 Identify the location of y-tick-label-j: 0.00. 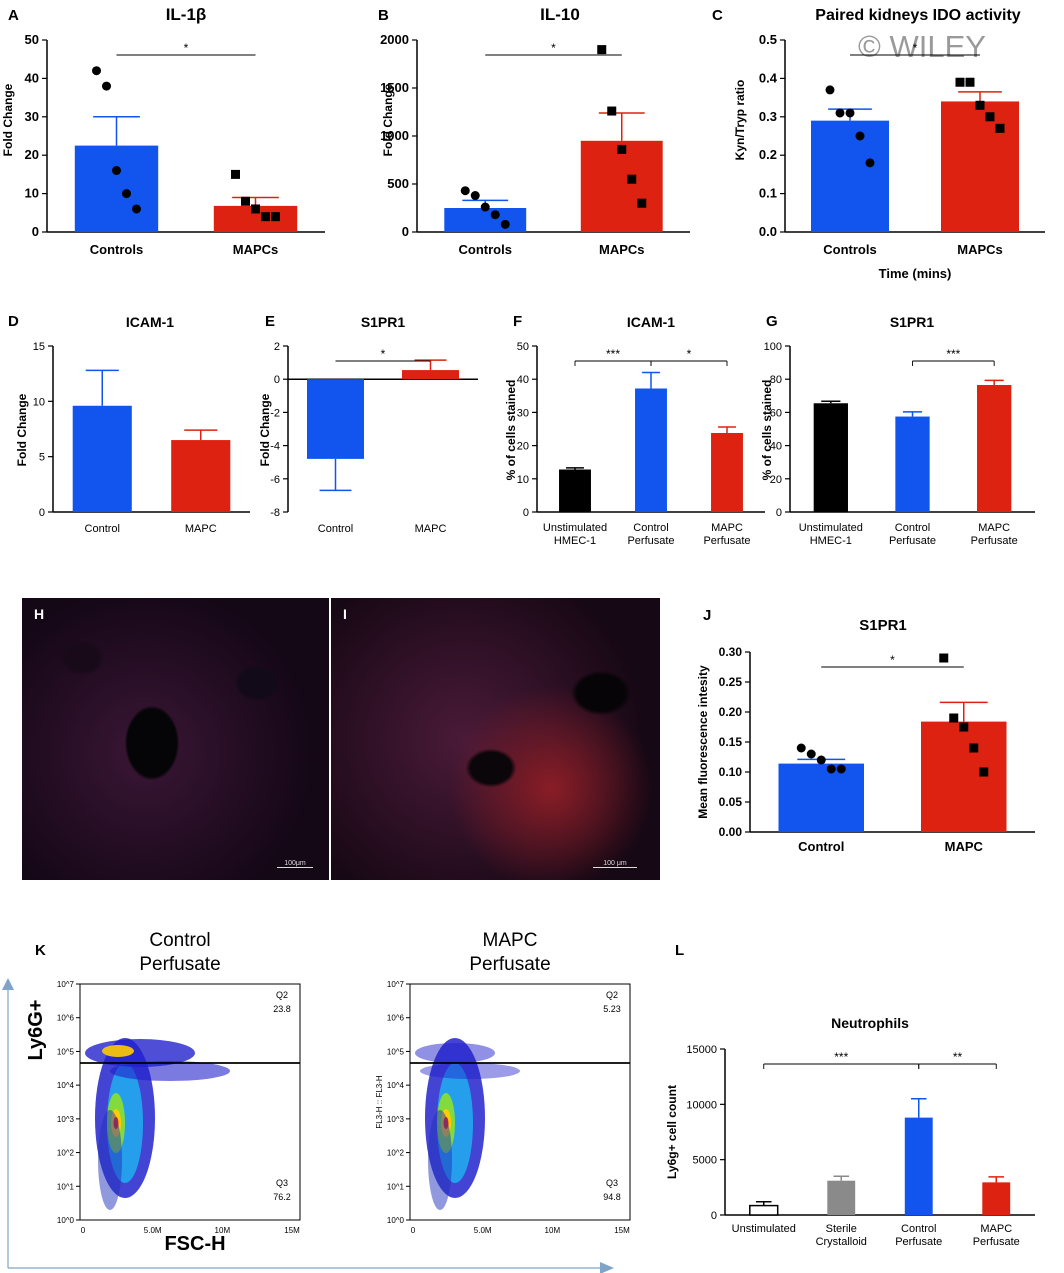
(731, 832).